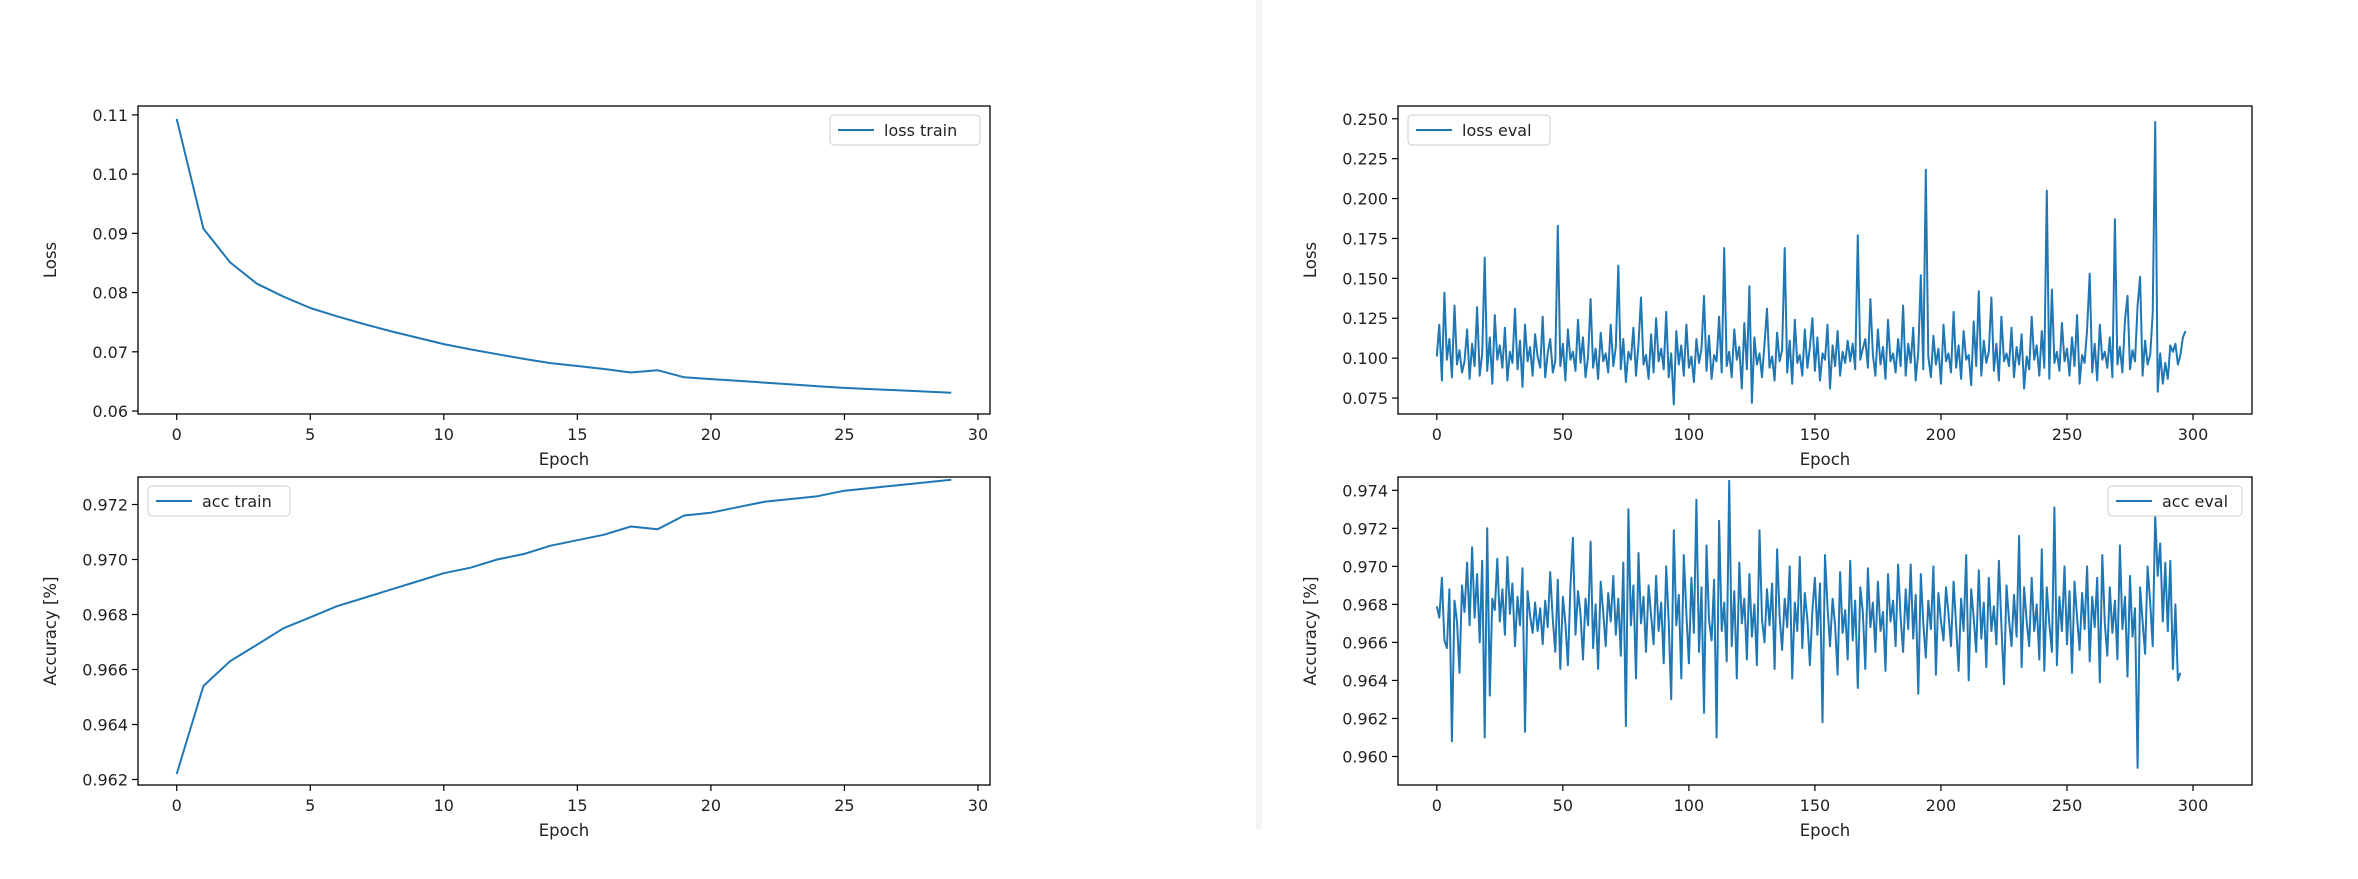  I want to click on y-tick-label: 0.250, so click(1365, 119).